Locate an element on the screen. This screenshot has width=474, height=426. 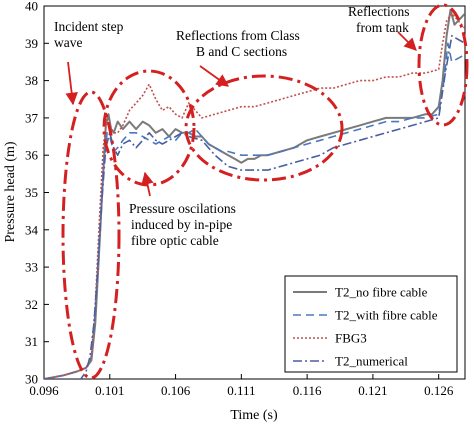
legend-label-1: T2_no fibre cable is located at coordinates (381, 292).